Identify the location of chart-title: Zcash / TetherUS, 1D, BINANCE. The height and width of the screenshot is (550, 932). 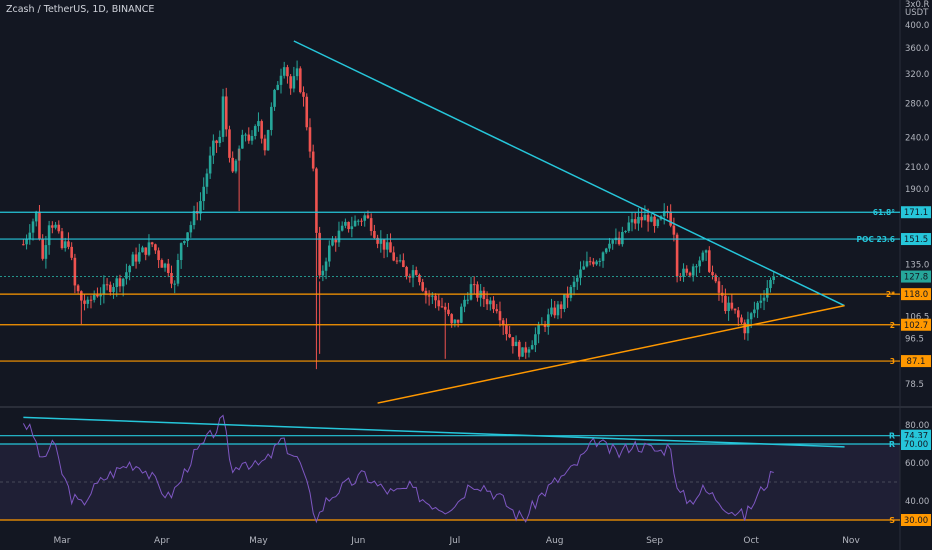
(80, 9).